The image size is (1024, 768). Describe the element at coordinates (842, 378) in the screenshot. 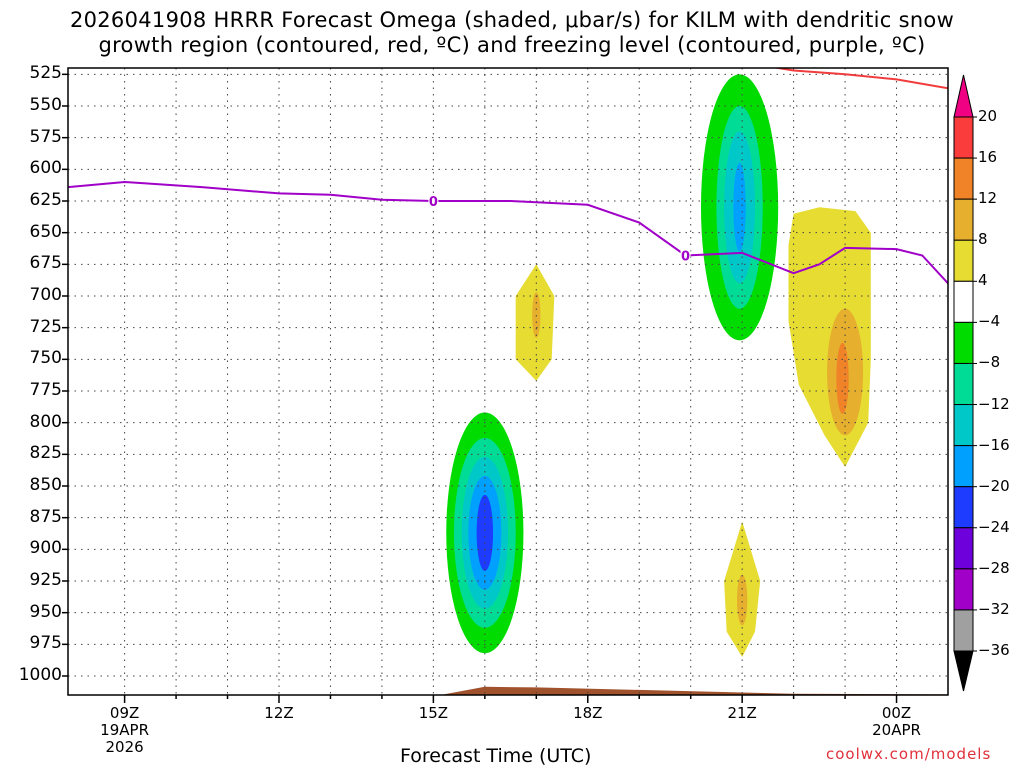

I see `descent-23z-core` at that location.